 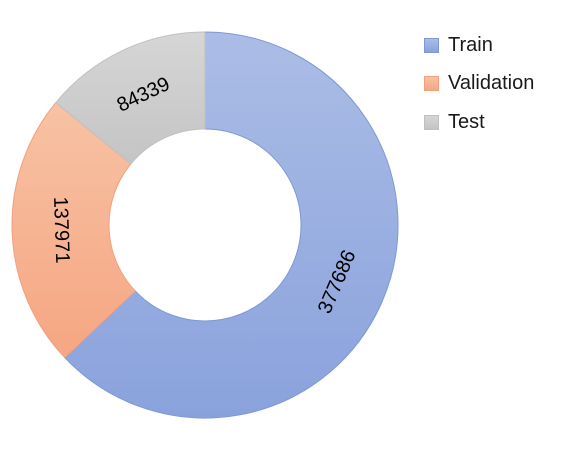 What do you see at coordinates (431, 122) in the screenshot?
I see `legend-swatch-test` at bounding box center [431, 122].